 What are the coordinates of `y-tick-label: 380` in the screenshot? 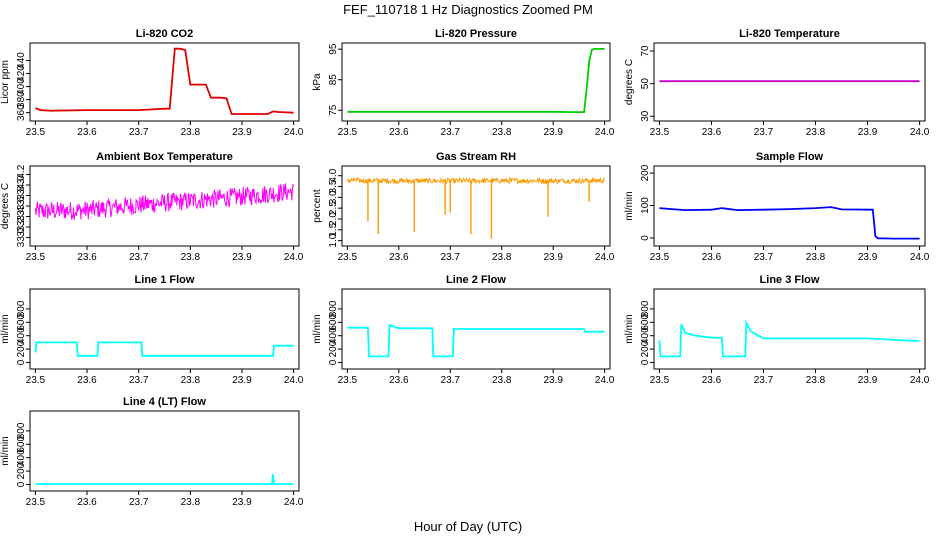 It's located at (21, 99).